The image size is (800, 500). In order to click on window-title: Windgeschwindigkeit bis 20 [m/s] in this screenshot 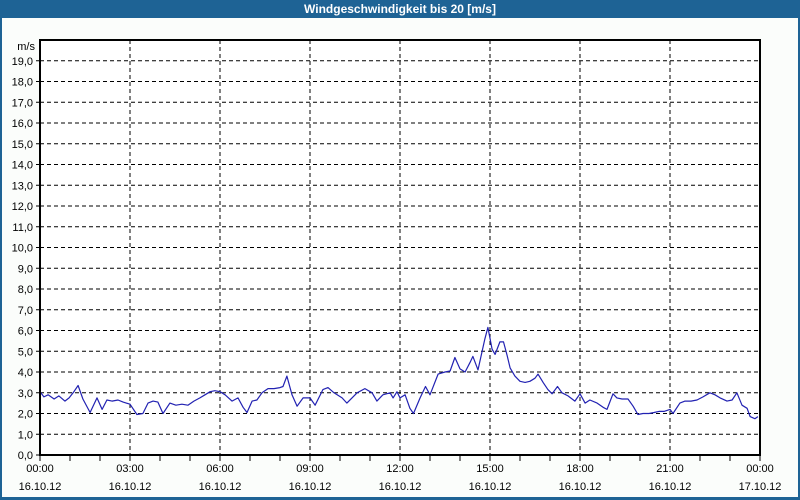, I will do `click(400, 9)`.